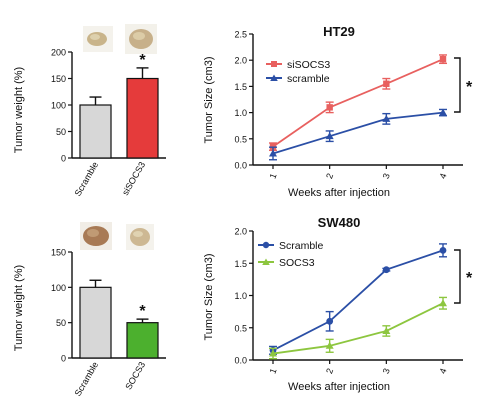  I want to click on plot-area: 0 50 100 150 200 Scramble siSOCS3 *, so click(108, 123).